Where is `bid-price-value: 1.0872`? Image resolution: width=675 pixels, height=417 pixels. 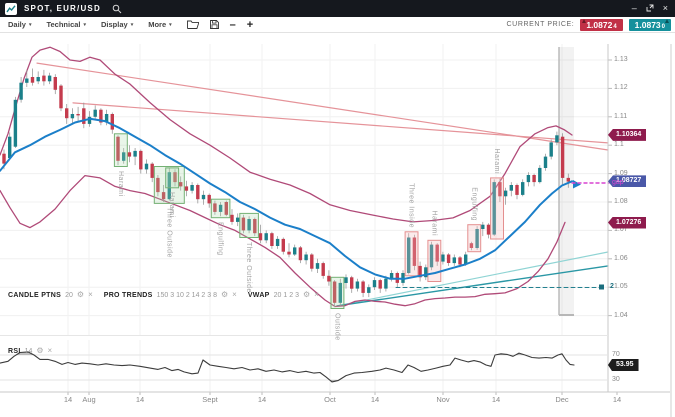
bid-price-value: 1.0872 is located at coordinates (599, 24).